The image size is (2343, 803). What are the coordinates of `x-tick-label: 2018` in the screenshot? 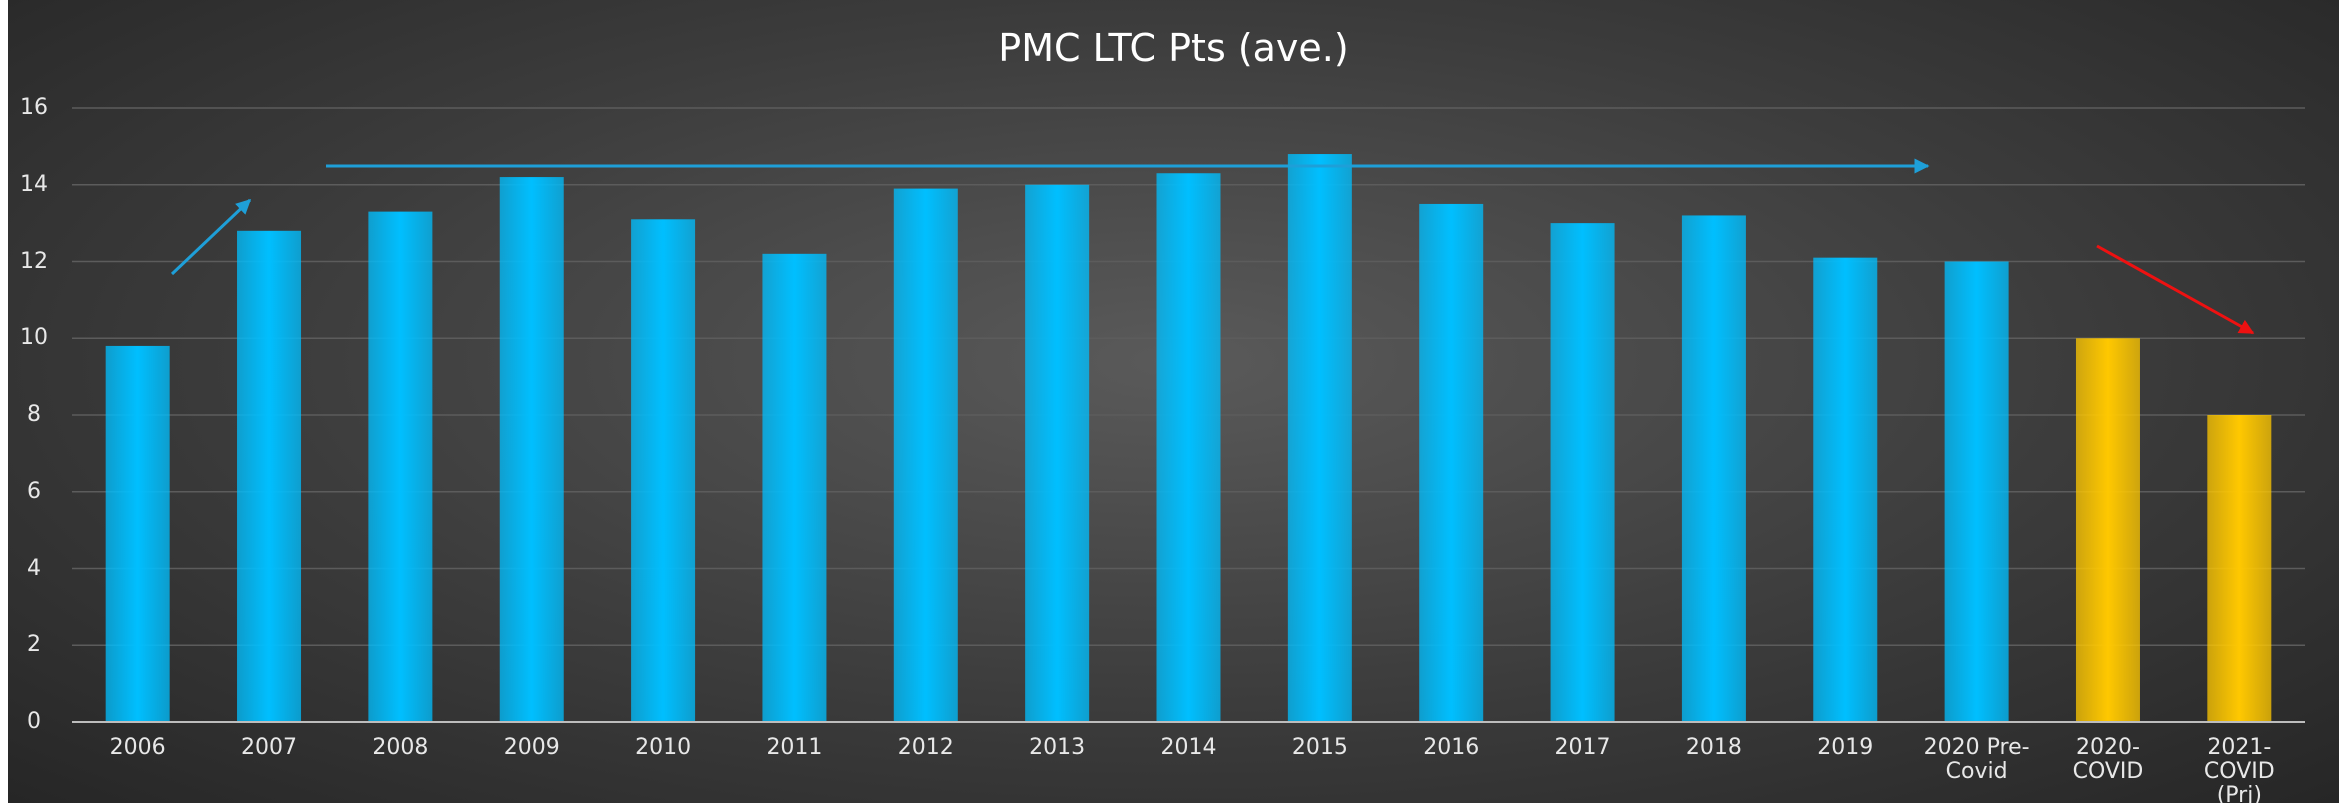 It's located at (1713, 747).